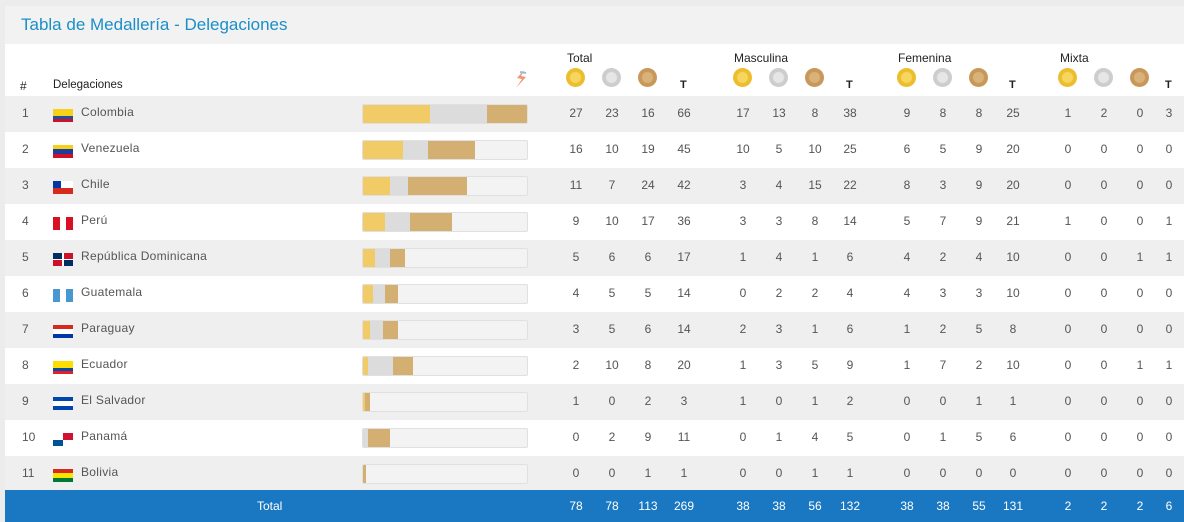  I want to click on rank-header: #, so click(23, 86).